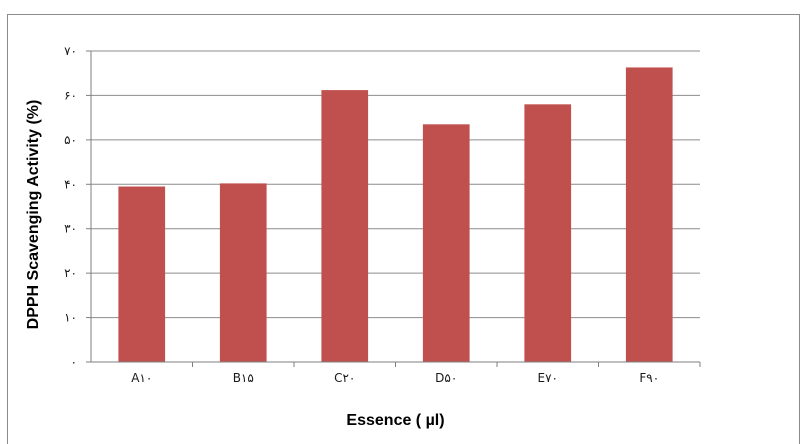 The width and height of the screenshot is (808, 444). Describe the element at coordinates (344, 378) in the screenshot. I see `x-tick-label: C٢٠` at that location.